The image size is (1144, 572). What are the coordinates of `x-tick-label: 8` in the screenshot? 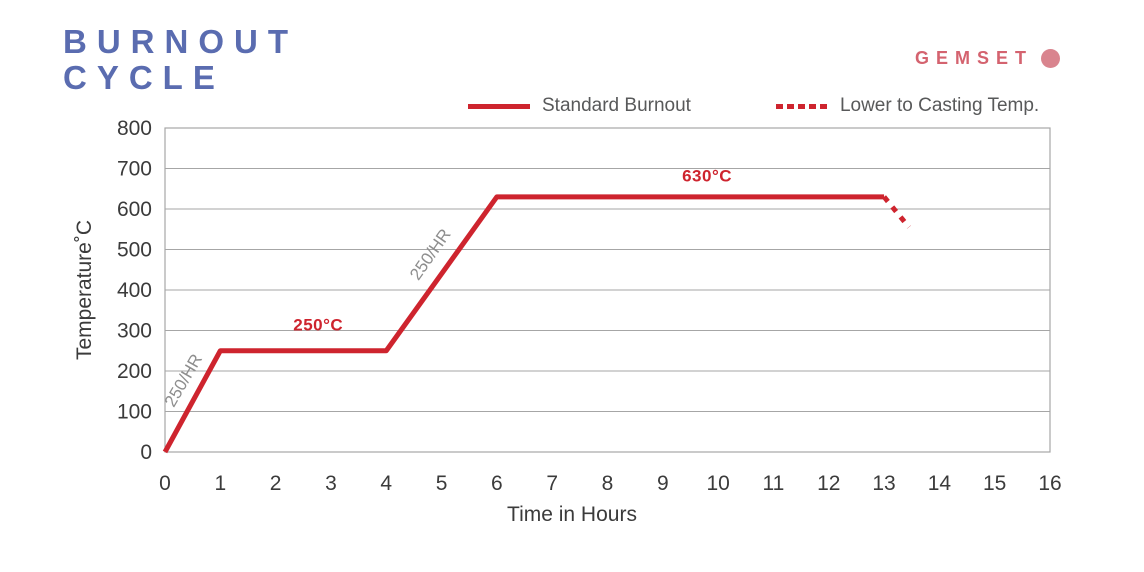 It's located at (608, 483).